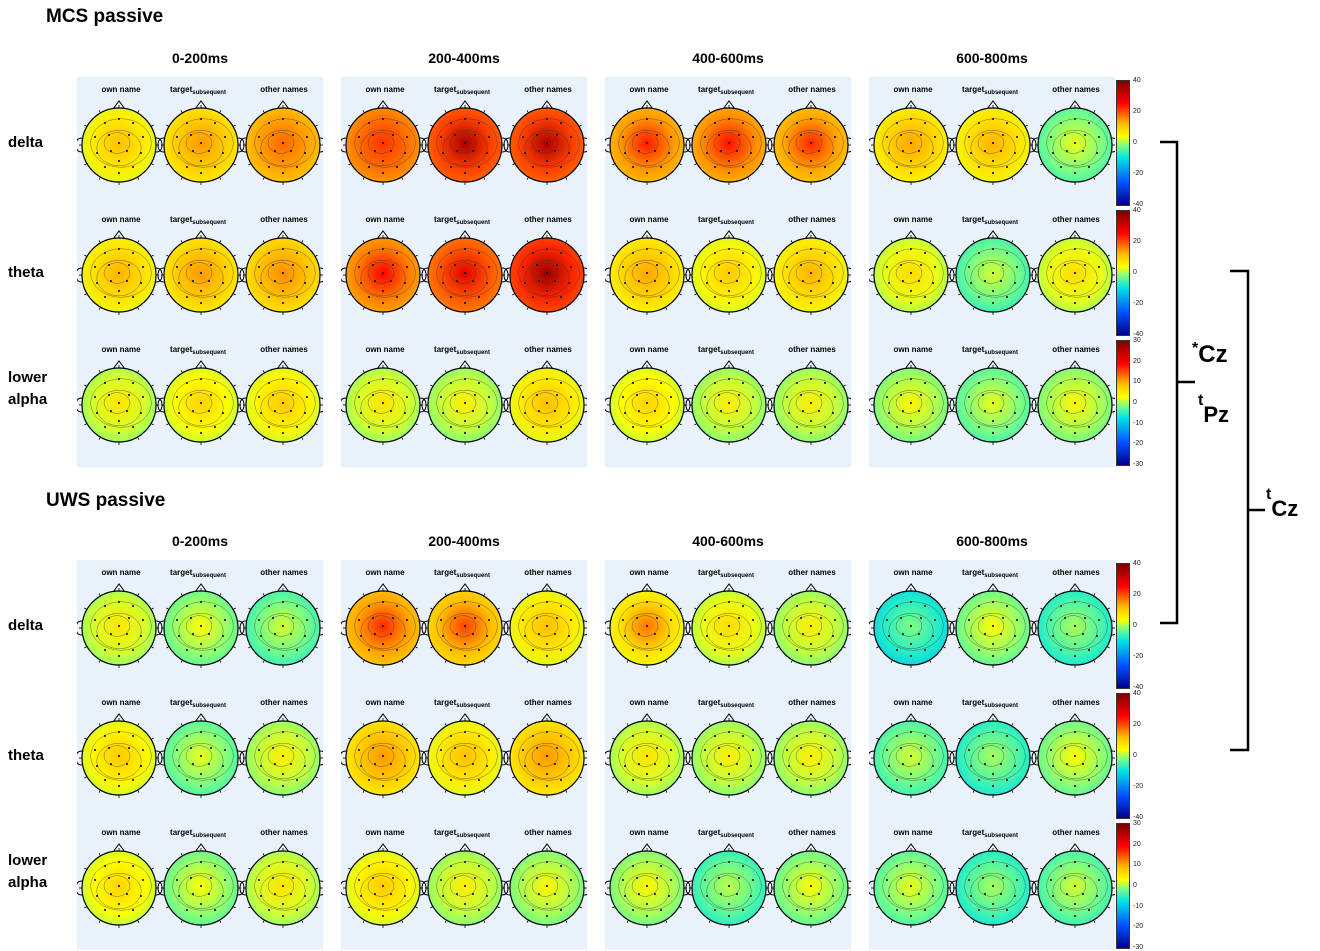  I want to click on colorbar-tick: -10, so click(1138, 906).